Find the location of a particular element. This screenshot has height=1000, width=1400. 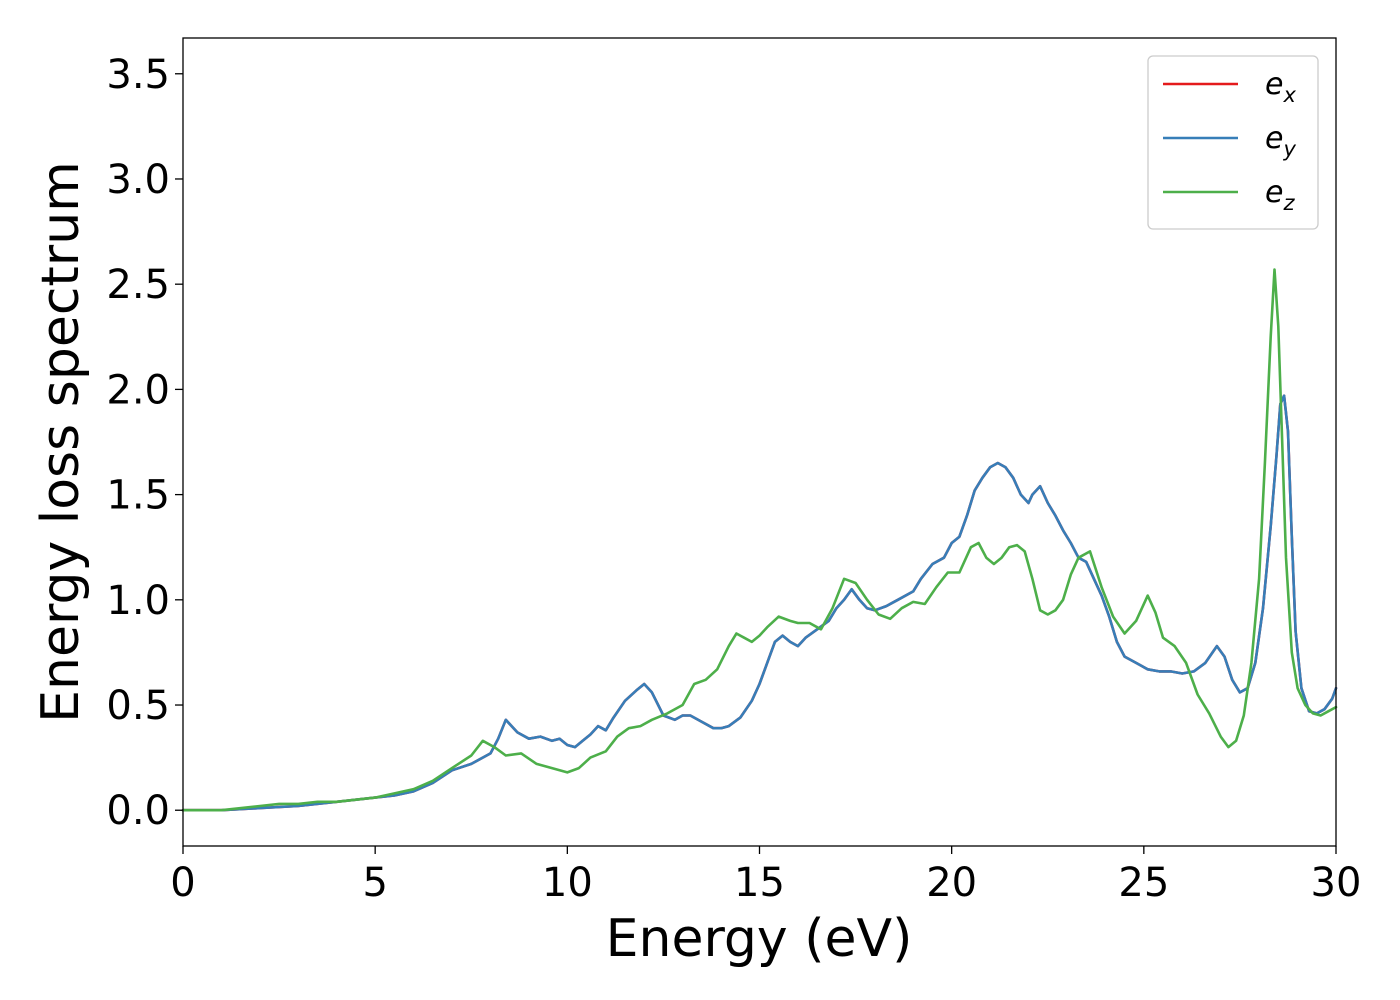

x-tick-label: 30 is located at coordinates (1336, 883).